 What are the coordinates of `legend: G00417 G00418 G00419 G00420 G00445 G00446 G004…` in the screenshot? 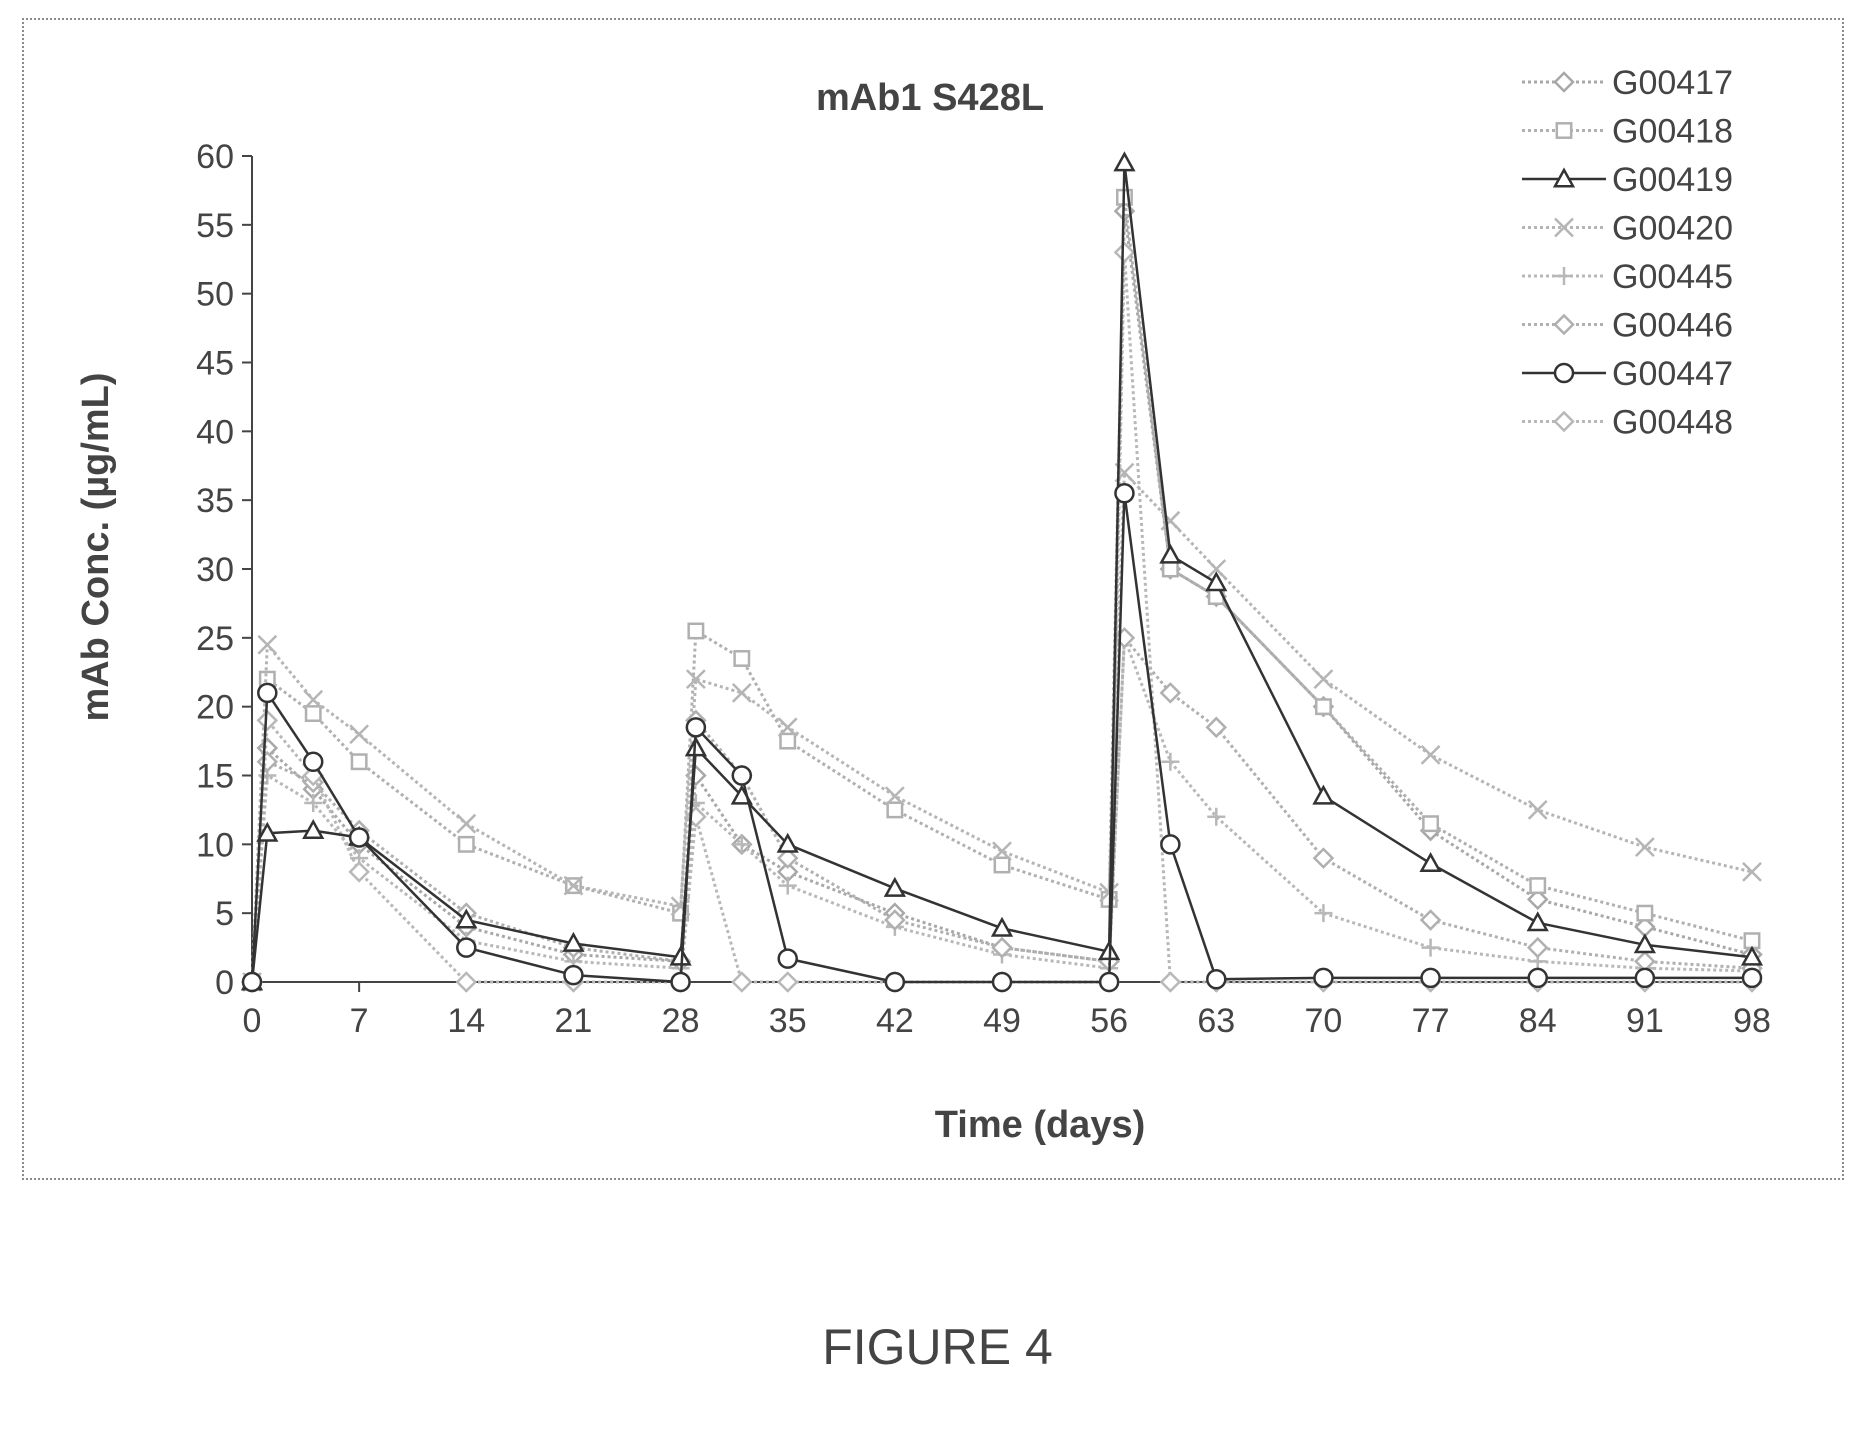 It's located at (1627, 253).